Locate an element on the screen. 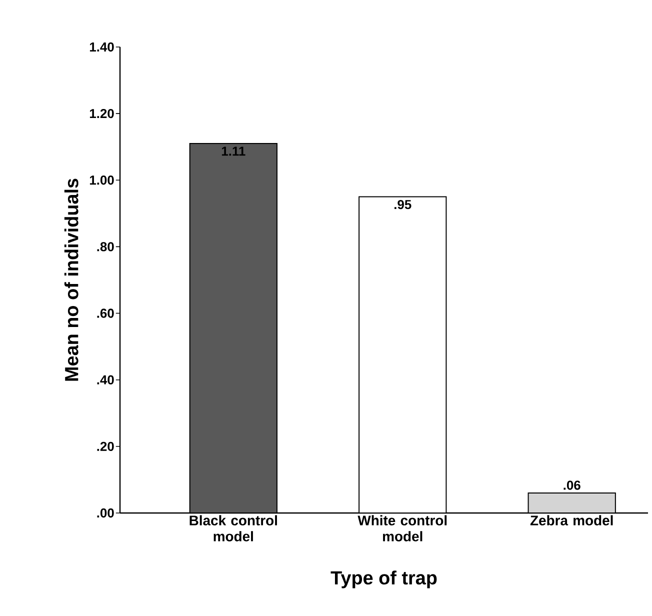 This screenshot has height=616, width=652. data-label: .95 is located at coordinates (403, 205).